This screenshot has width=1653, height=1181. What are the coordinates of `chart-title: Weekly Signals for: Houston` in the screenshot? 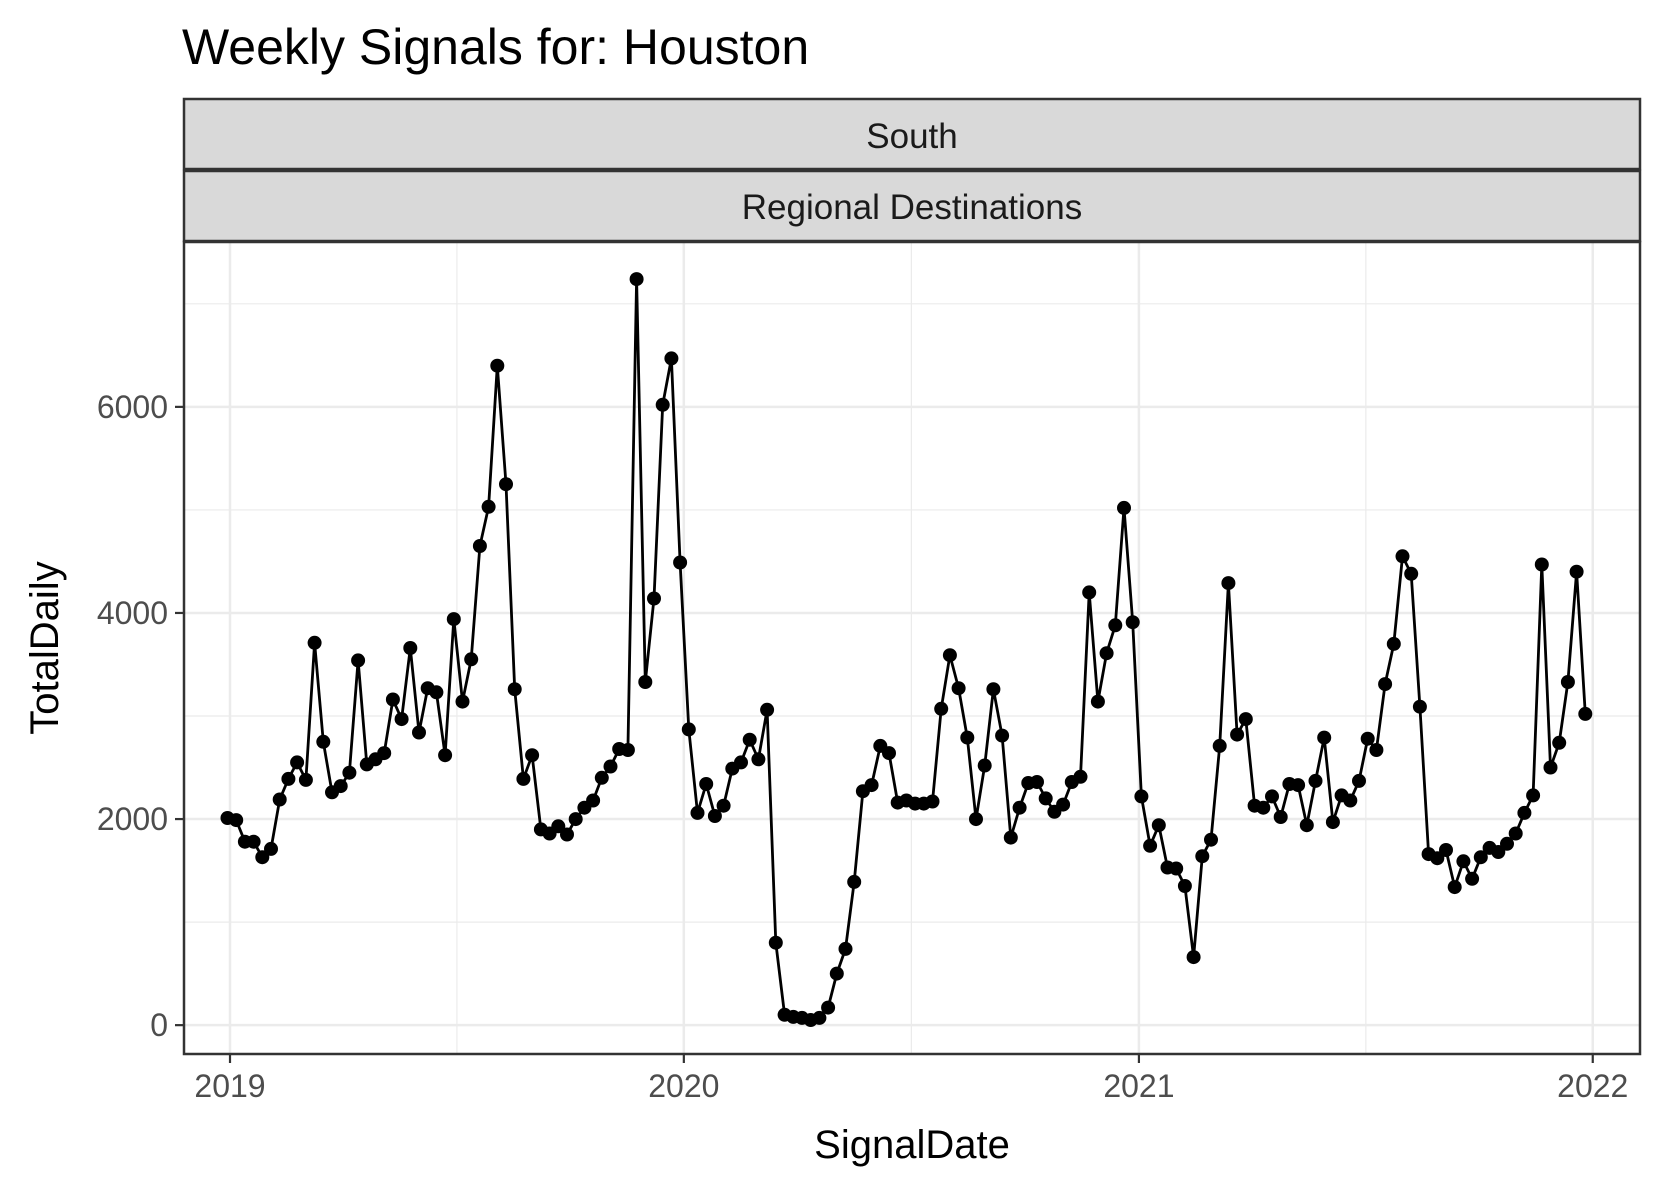 It's located at (495, 47).